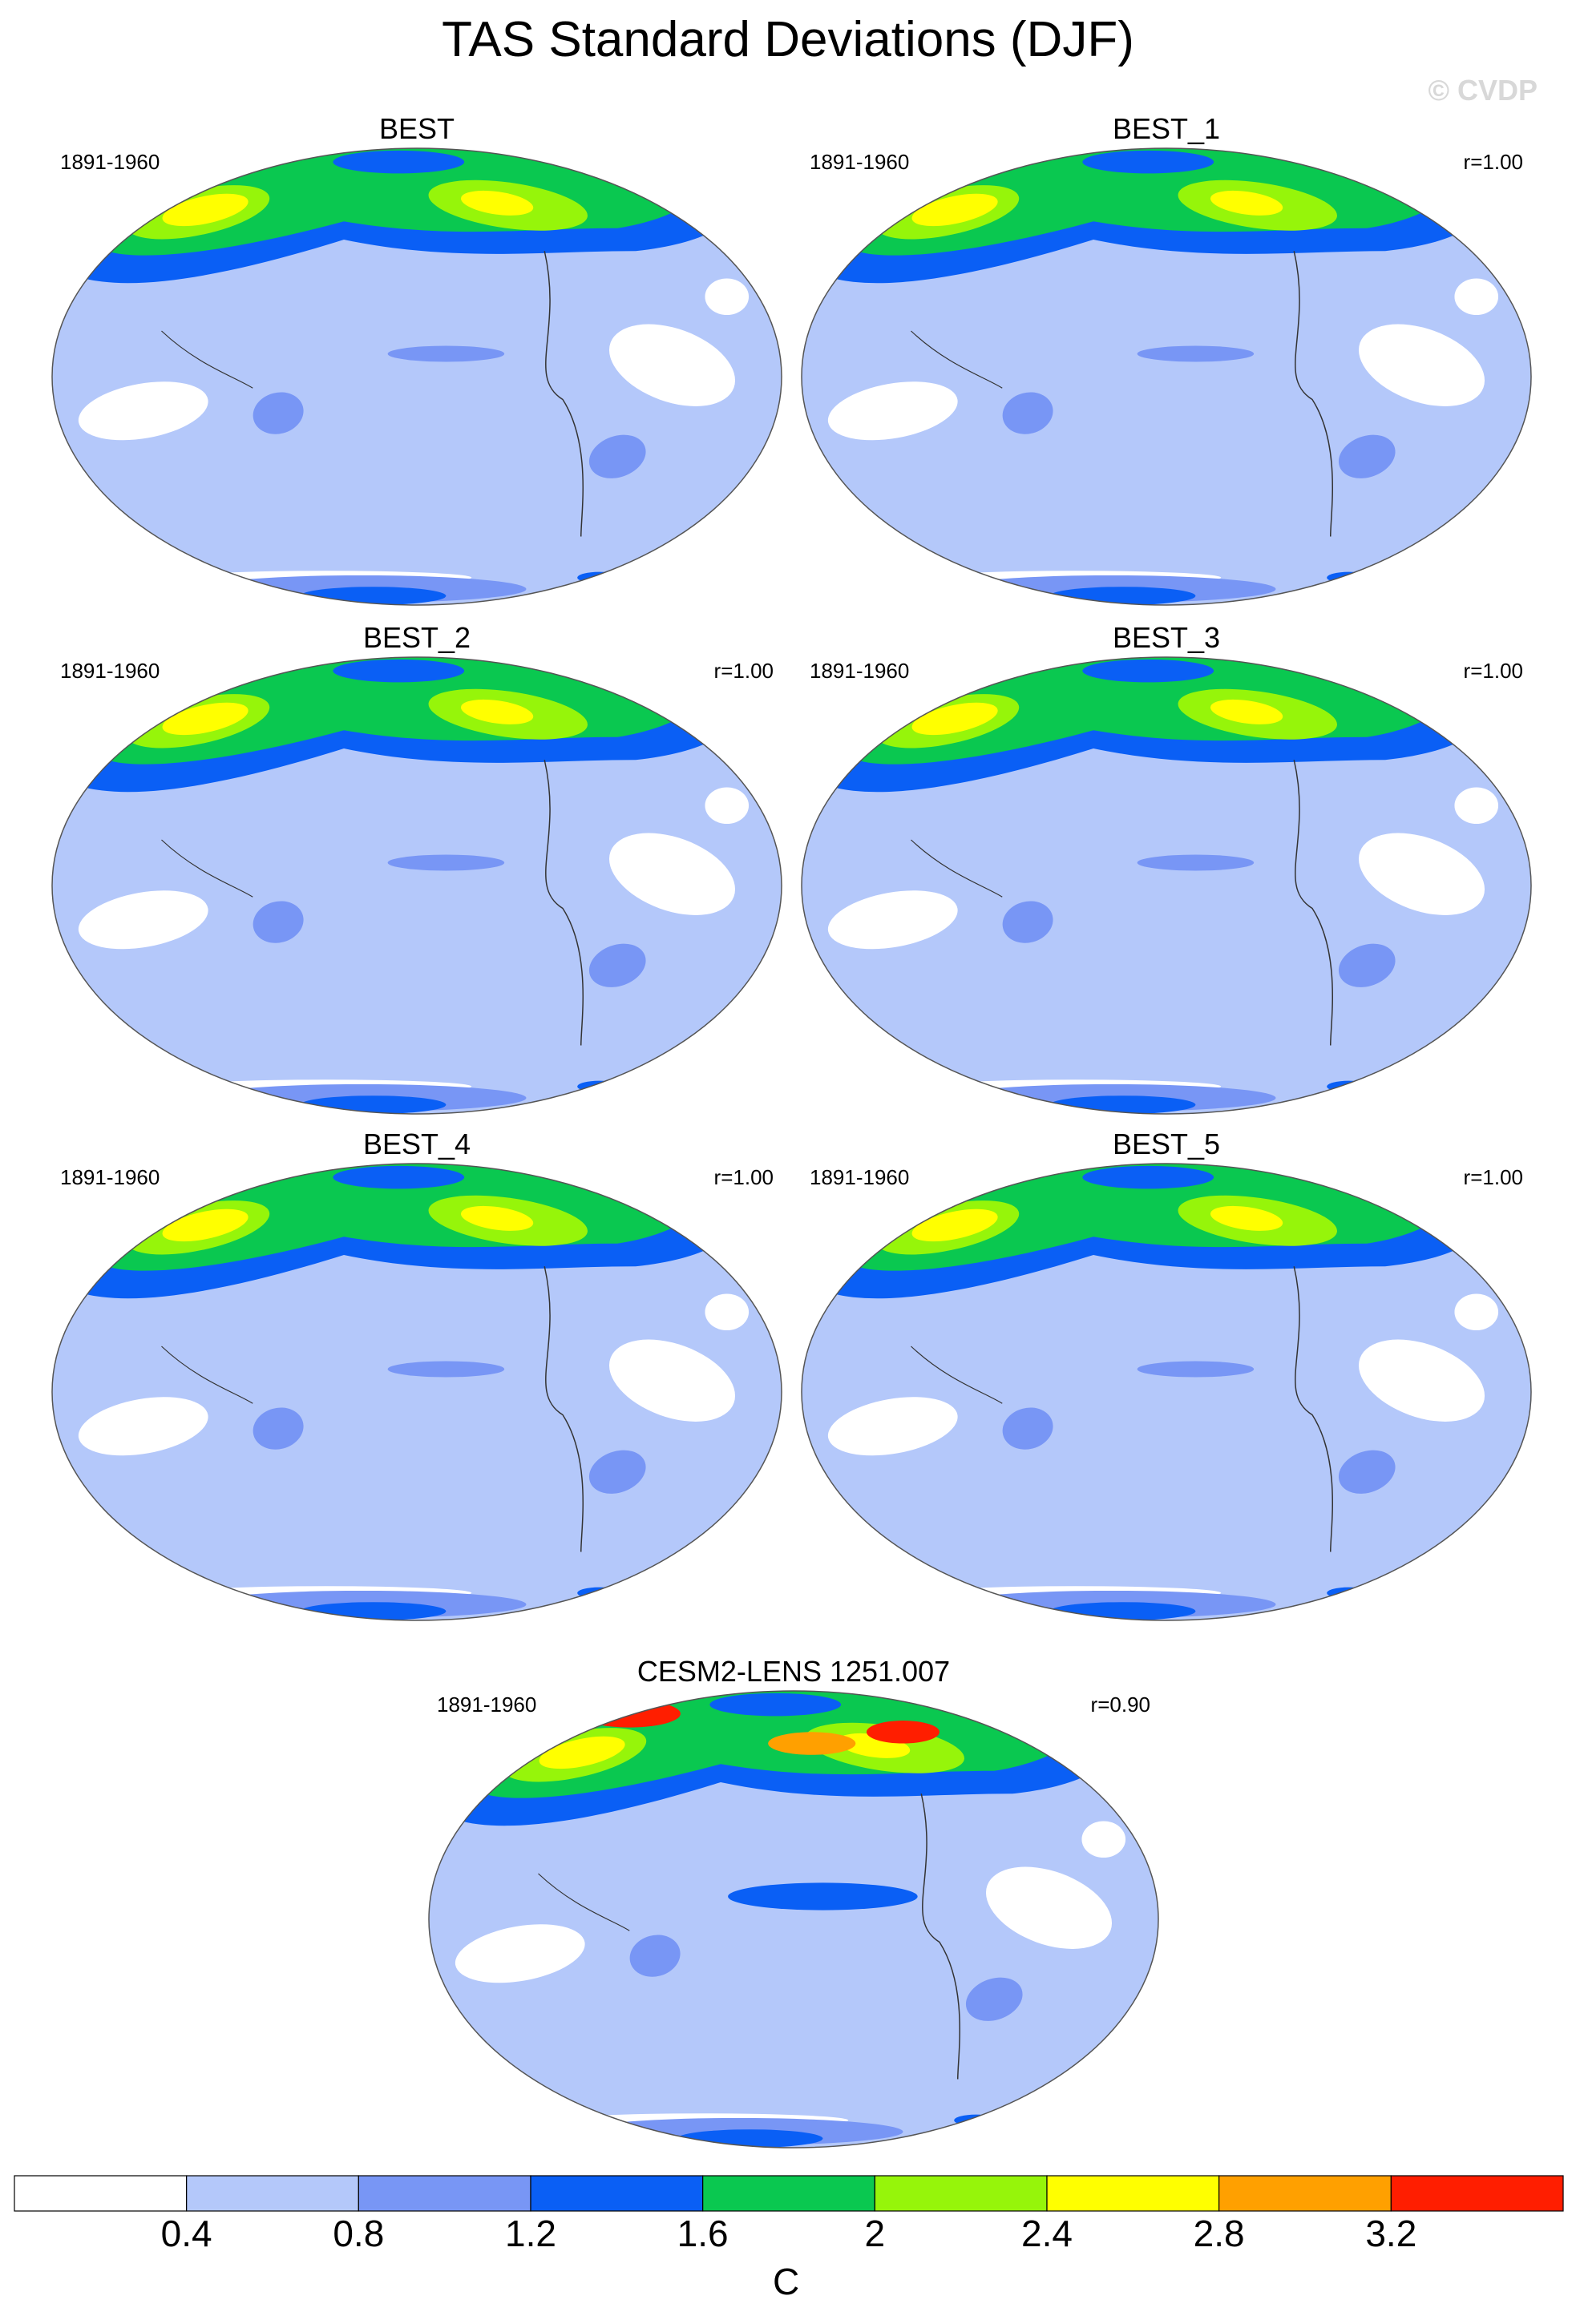  What do you see at coordinates (629, 1714) in the screenshot?
I see `cesm-red-core-west` at bounding box center [629, 1714].